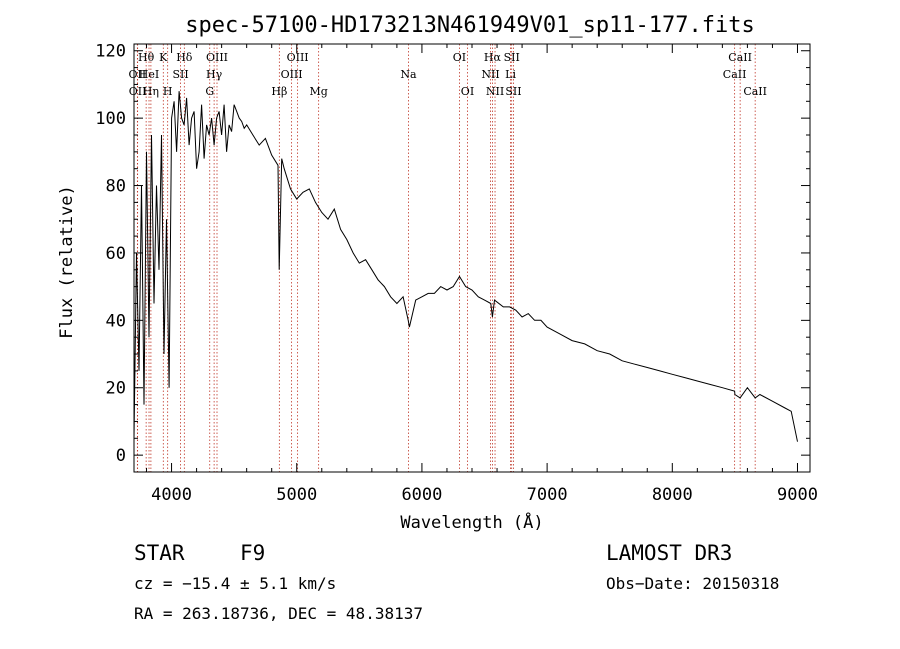 The height and width of the screenshot is (649, 900). What do you see at coordinates (146, 57) in the screenshot?
I see `spectral-line-label: Hθ` at bounding box center [146, 57].